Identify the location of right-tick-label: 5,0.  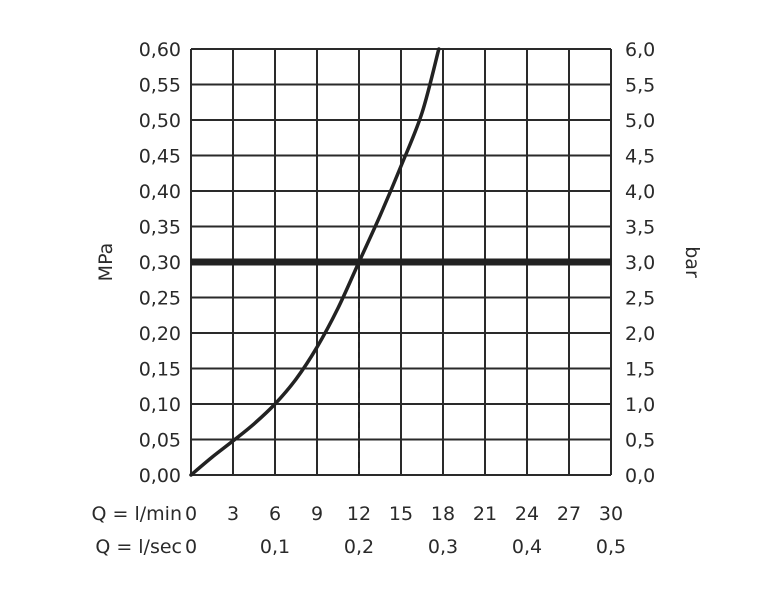
(640, 121).